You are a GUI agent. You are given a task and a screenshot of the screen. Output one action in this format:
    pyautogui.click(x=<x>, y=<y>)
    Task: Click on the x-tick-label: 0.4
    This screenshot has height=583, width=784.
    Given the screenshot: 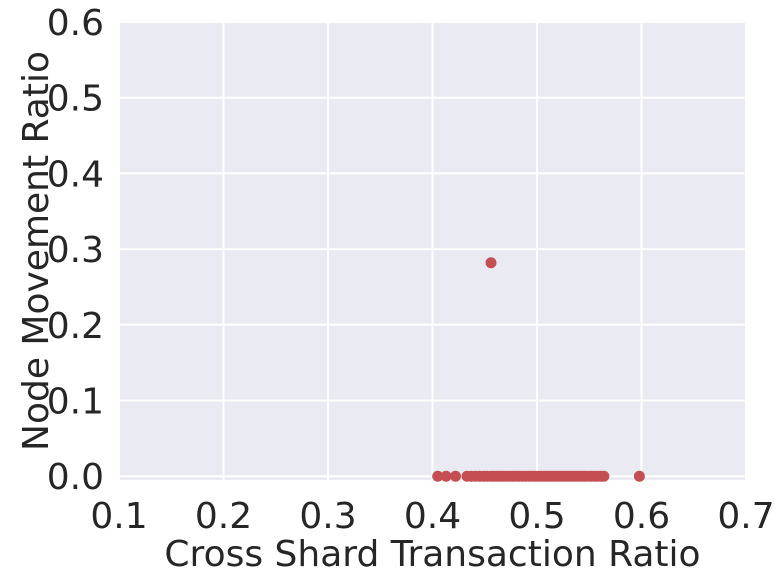 What is the action you would take?
    pyautogui.click(x=432, y=516)
    